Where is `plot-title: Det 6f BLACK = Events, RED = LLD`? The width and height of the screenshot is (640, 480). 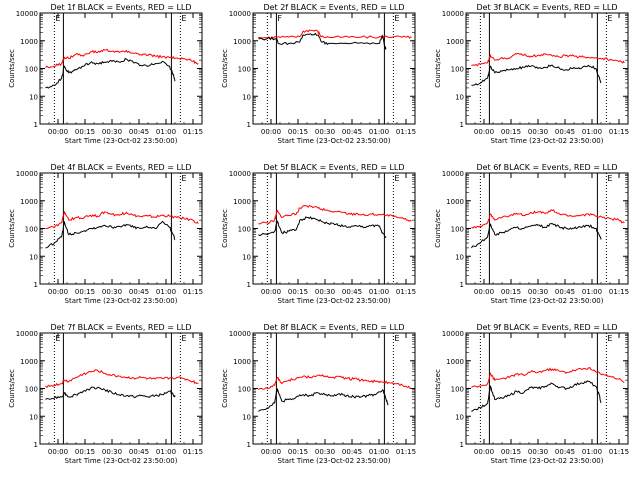 plot-title: Det 6f BLACK = Events, RED = LLD is located at coordinates (546, 167).